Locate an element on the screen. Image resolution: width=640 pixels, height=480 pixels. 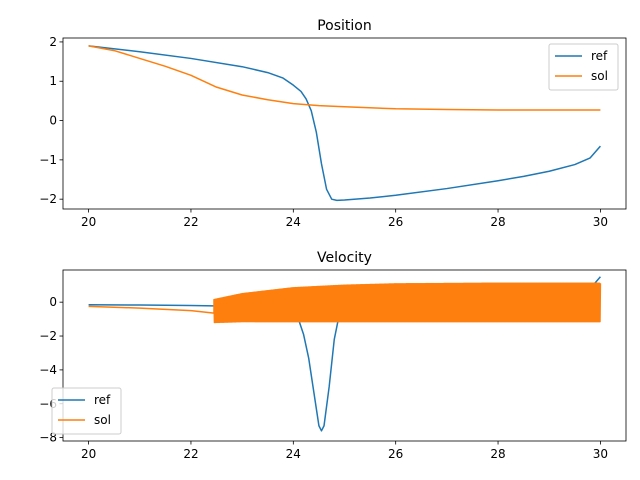
position-x-ticks: 20 22 24 26 28 30 is located at coordinates (344, 219).